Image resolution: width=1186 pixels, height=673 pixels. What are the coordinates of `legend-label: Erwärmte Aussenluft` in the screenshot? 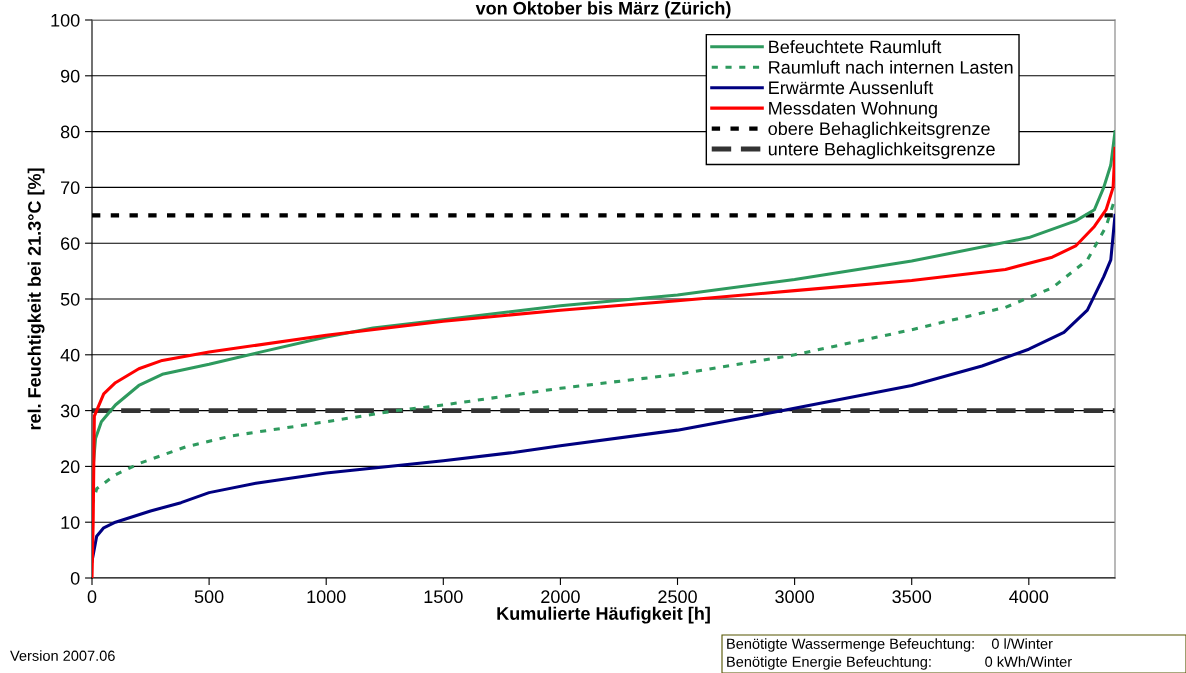 It's located at (851, 87).